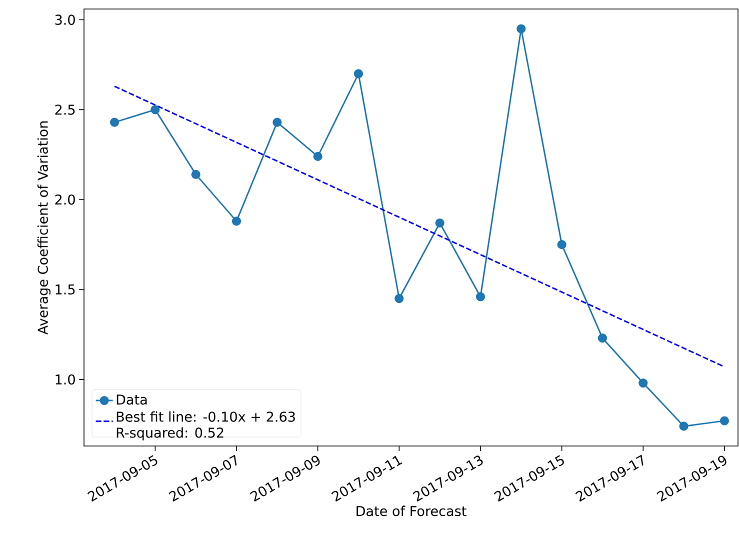 The image size is (739, 559). Describe the element at coordinates (65, 199) in the screenshot. I see `y-tick-label: 2.0` at that location.